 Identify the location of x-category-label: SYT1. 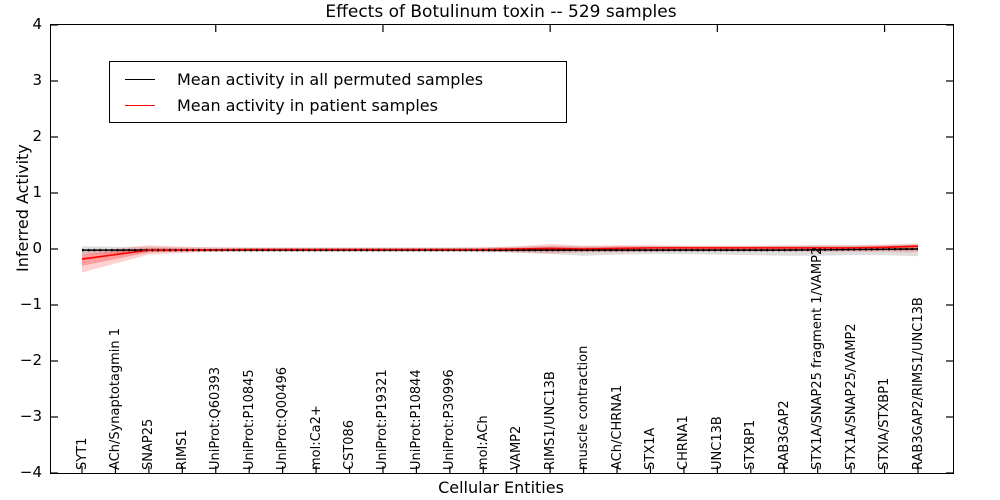
(82, 453).